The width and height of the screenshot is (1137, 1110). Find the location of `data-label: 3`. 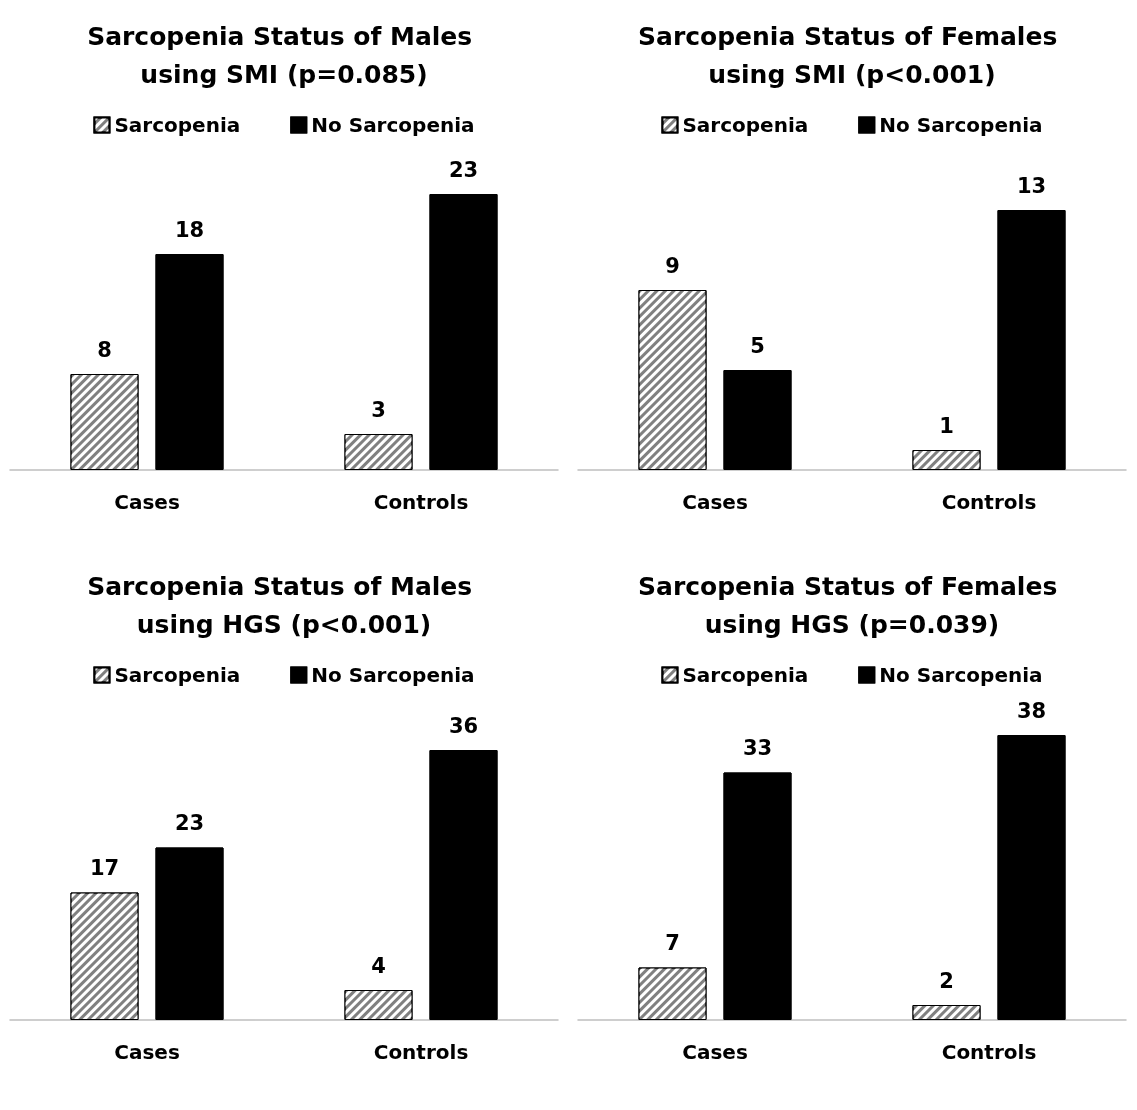

data-label: 3 is located at coordinates (378, 409).